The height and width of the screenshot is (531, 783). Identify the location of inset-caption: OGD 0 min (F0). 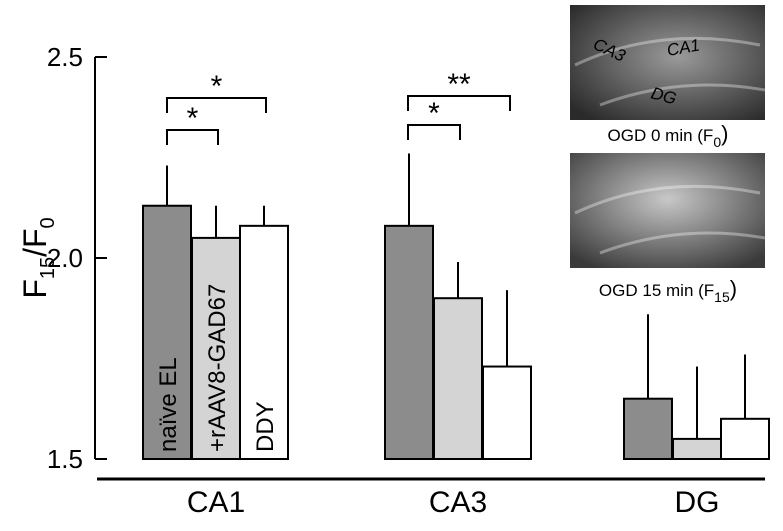
(668, 135).